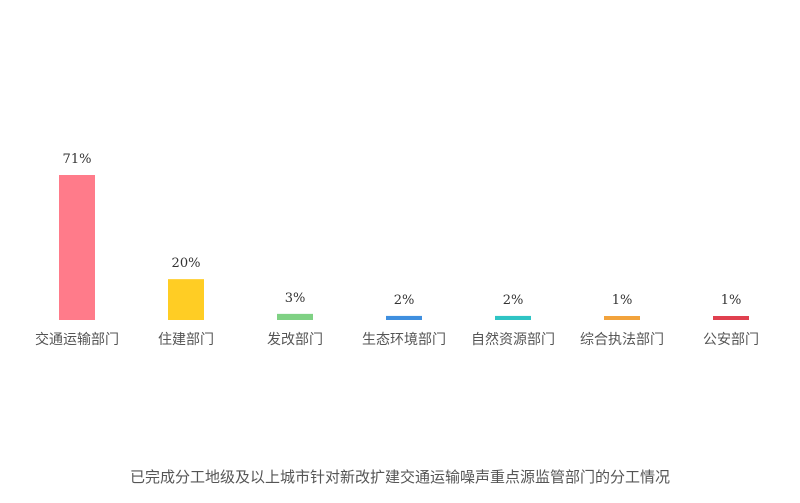 The width and height of the screenshot is (800, 503). What do you see at coordinates (404, 340) in the screenshot?
I see `category-label-4: 生态环境部门` at bounding box center [404, 340].